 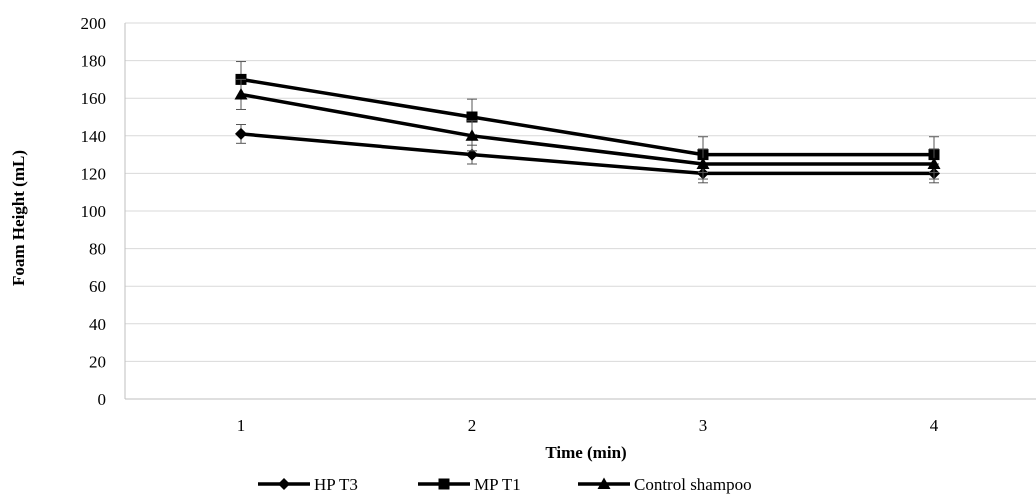 What do you see at coordinates (97, 361) in the screenshot?
I see `y-tick-label-20: 20` at bounding box center [97, 361].